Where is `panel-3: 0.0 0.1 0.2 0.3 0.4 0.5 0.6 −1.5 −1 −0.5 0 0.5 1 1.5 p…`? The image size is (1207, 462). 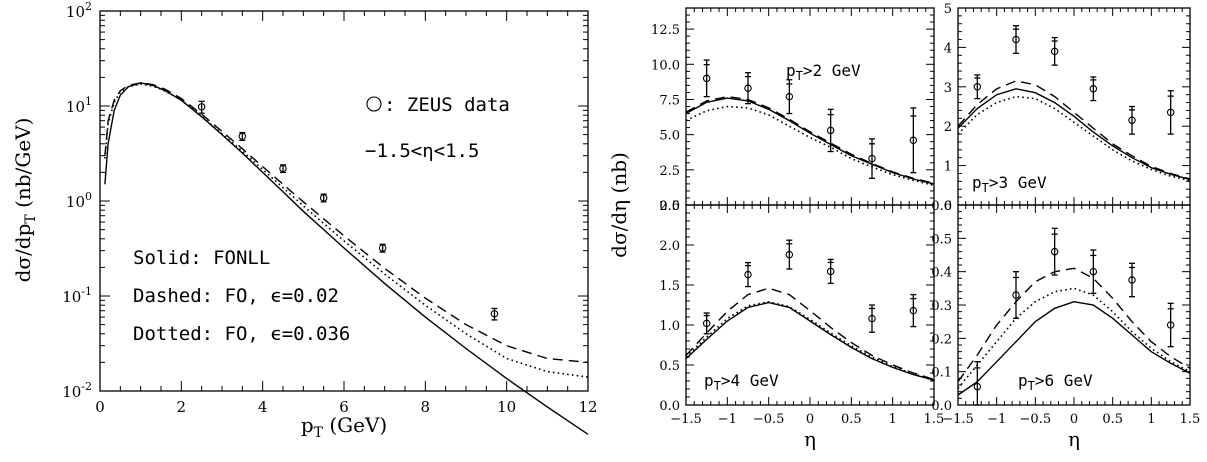
panel-3: 0.0 0.1 0.2 0.3 0.4 0.5 0.6 −1.5 −1 −0.5 0 0.5 1 1.5 p… is located at coordinates (1065, 313).